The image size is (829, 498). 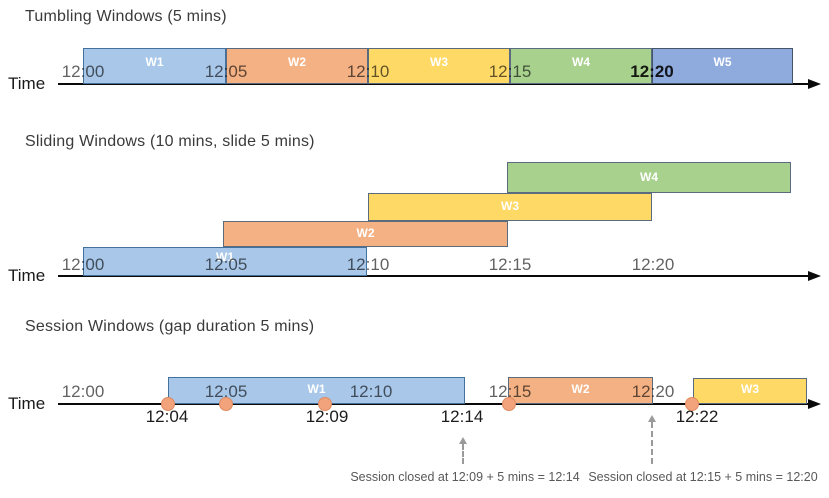 I want to click on tumbling-axis-tick: 12:20, so click(x=652, y=71).